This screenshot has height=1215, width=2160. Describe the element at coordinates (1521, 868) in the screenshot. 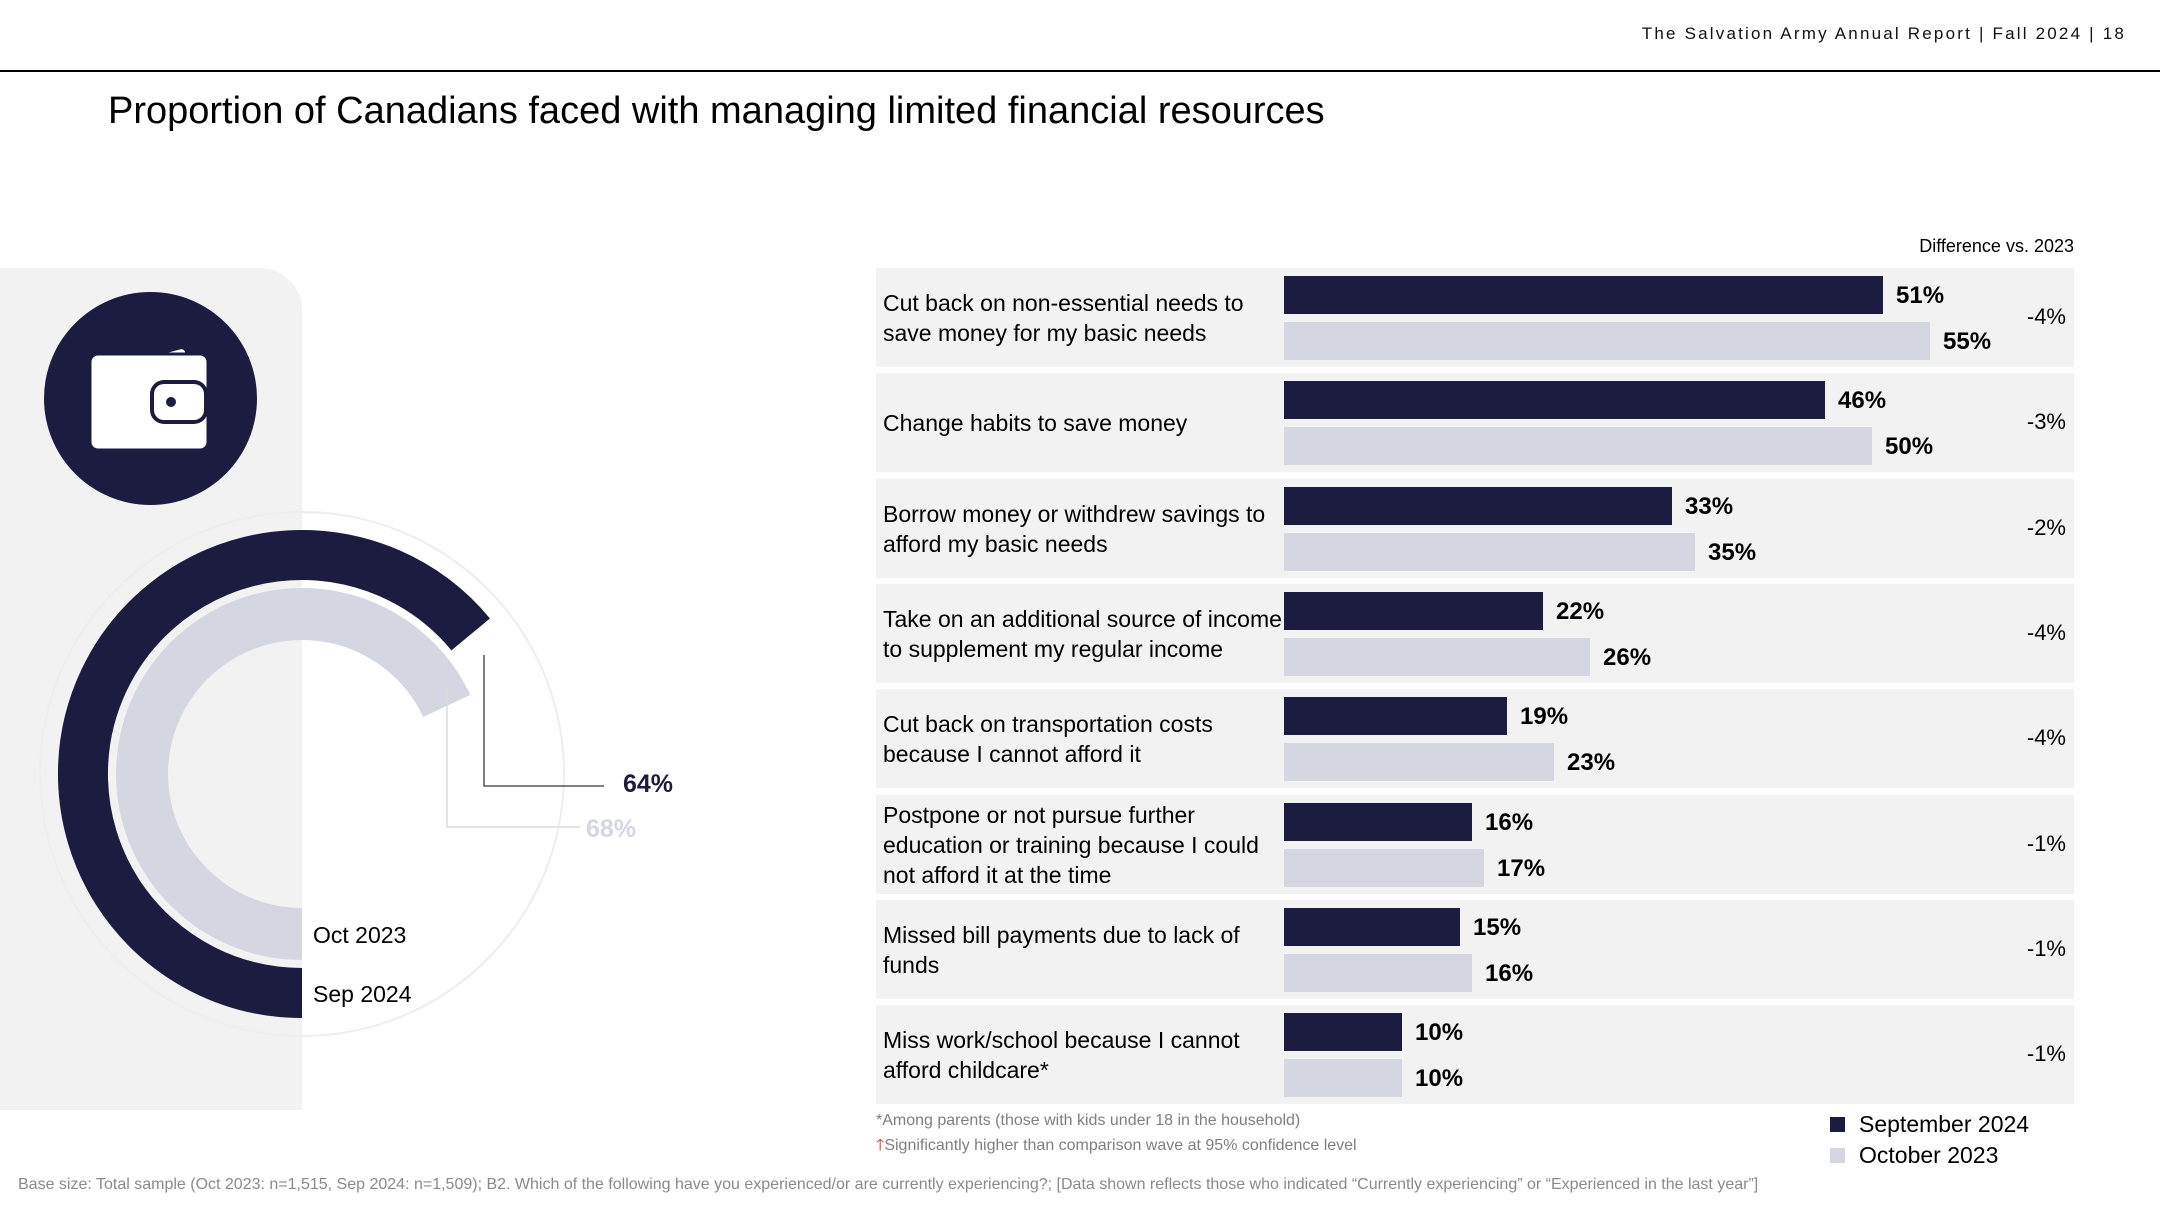

I see `bar-value-oct-2023: 17%` at that location.